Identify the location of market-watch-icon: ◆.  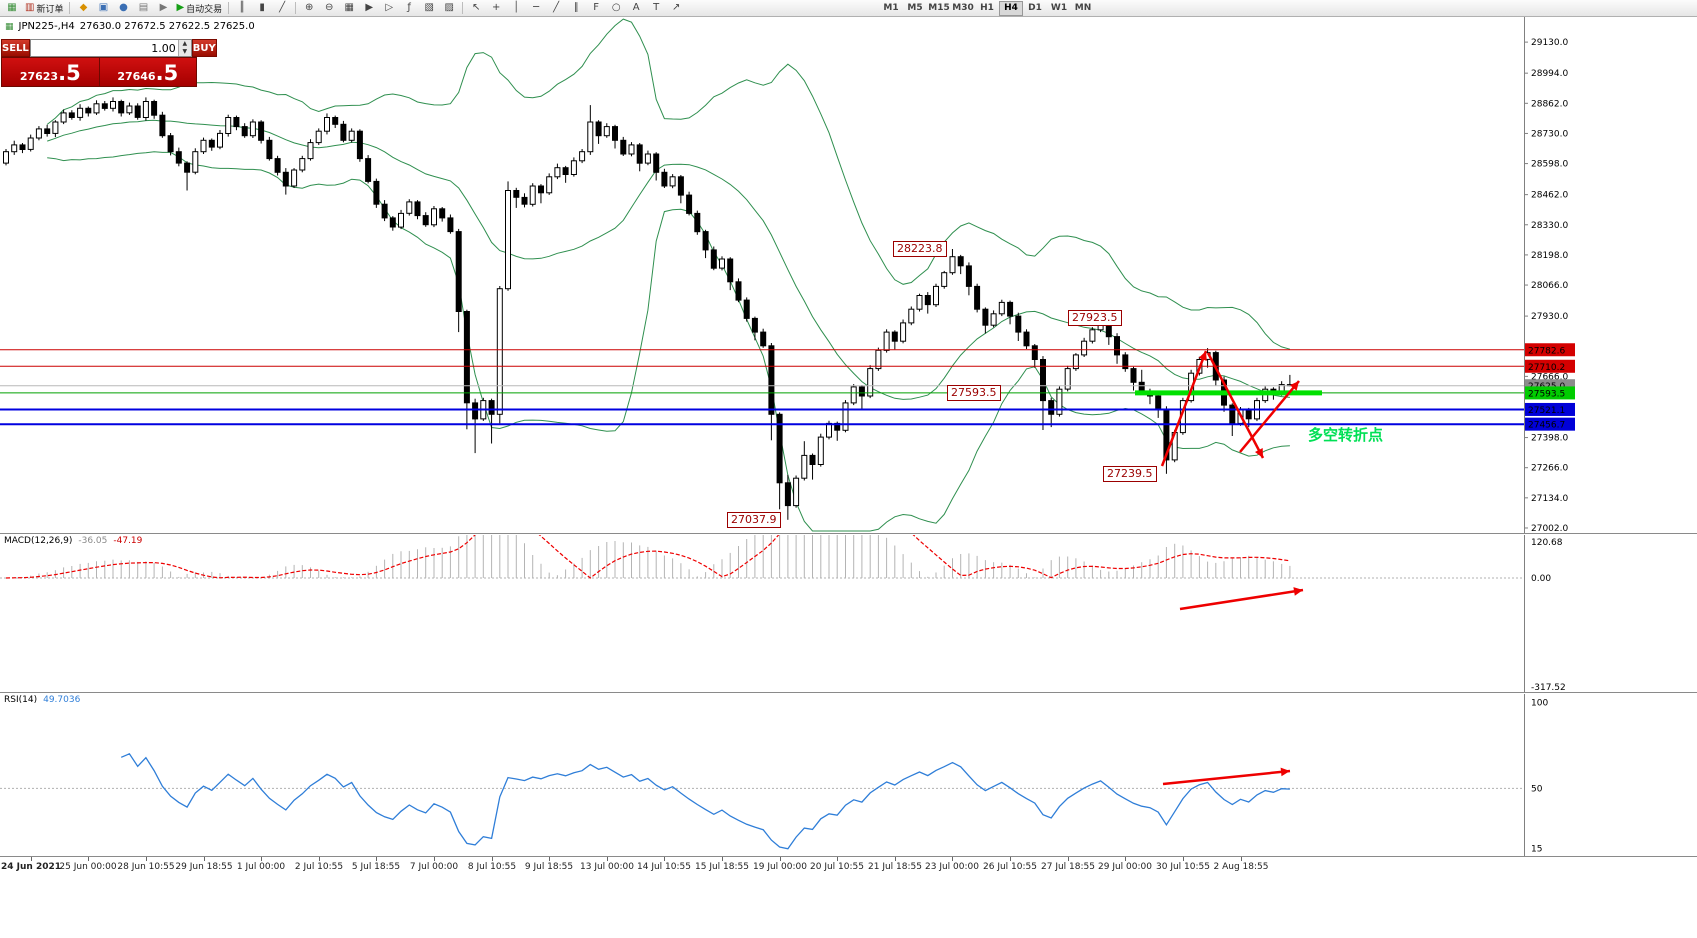
(83, 7).